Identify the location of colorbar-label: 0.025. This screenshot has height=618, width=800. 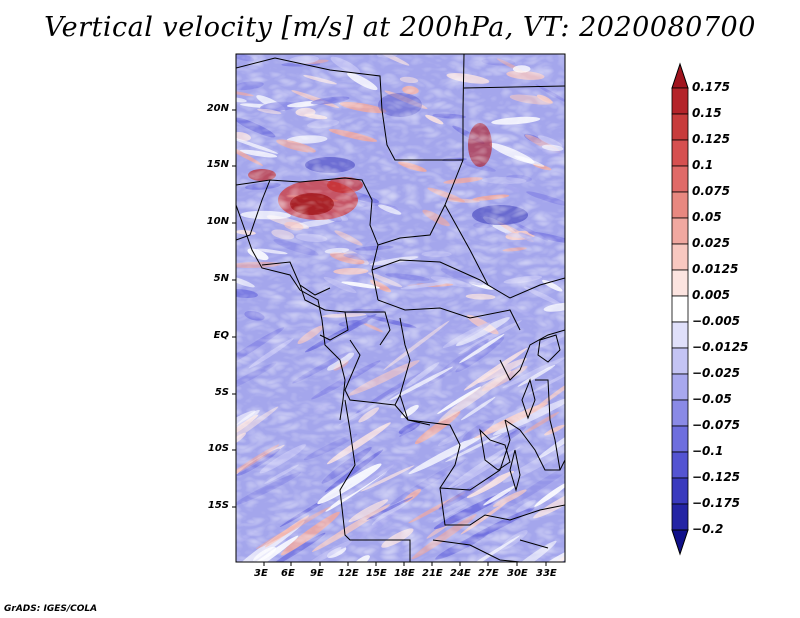
(711, 243).